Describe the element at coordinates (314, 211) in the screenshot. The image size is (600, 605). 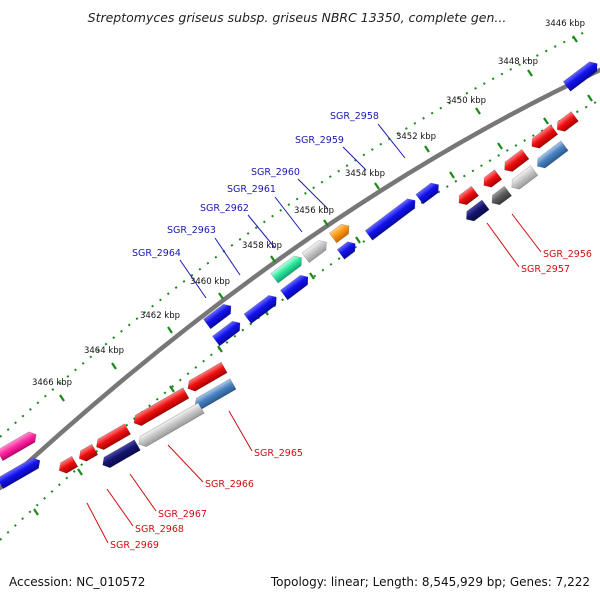
I see `scale-tick-label: 3456 kbp` at that location.